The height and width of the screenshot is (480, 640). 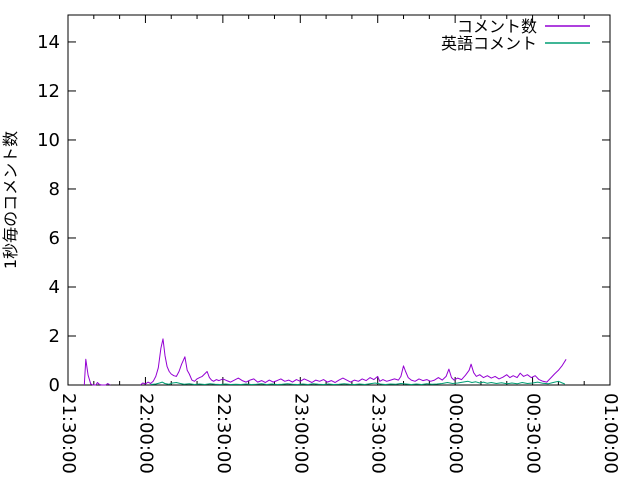 What do you see at coordinates (357, 382) in the screenshot?
I see `series-line-english_comments` at bounding box center [357, 382].